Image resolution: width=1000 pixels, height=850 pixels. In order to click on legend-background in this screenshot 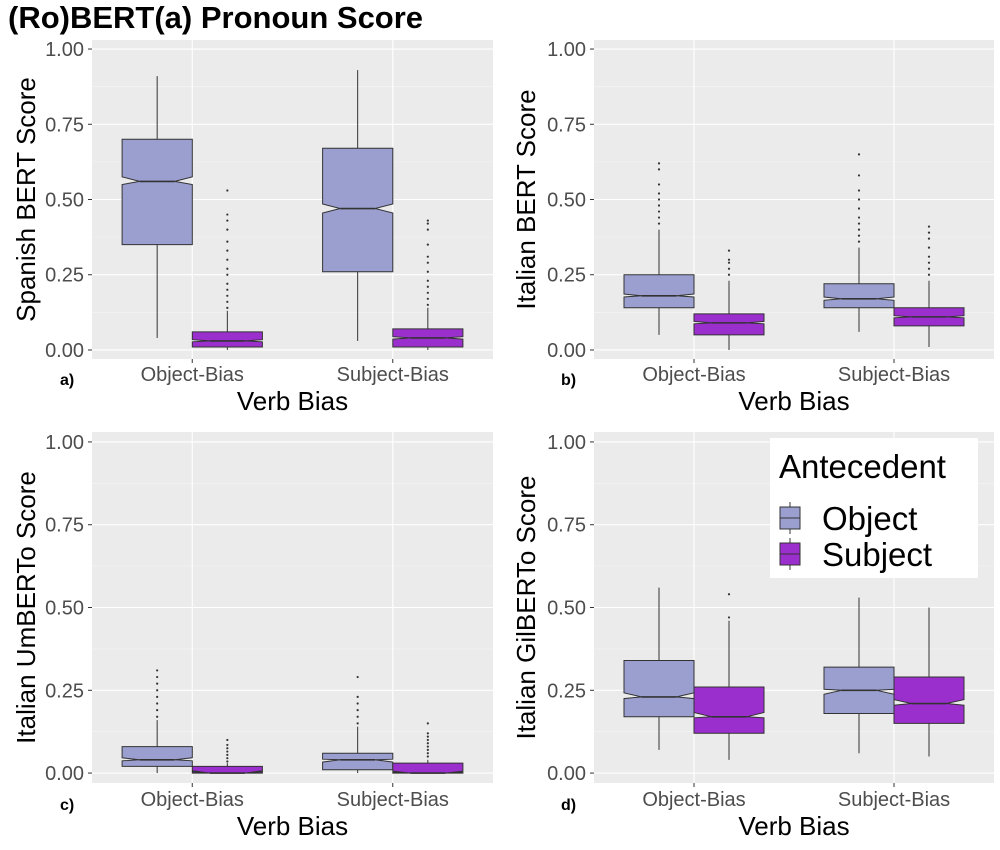, I will do `click(874, 508)`.